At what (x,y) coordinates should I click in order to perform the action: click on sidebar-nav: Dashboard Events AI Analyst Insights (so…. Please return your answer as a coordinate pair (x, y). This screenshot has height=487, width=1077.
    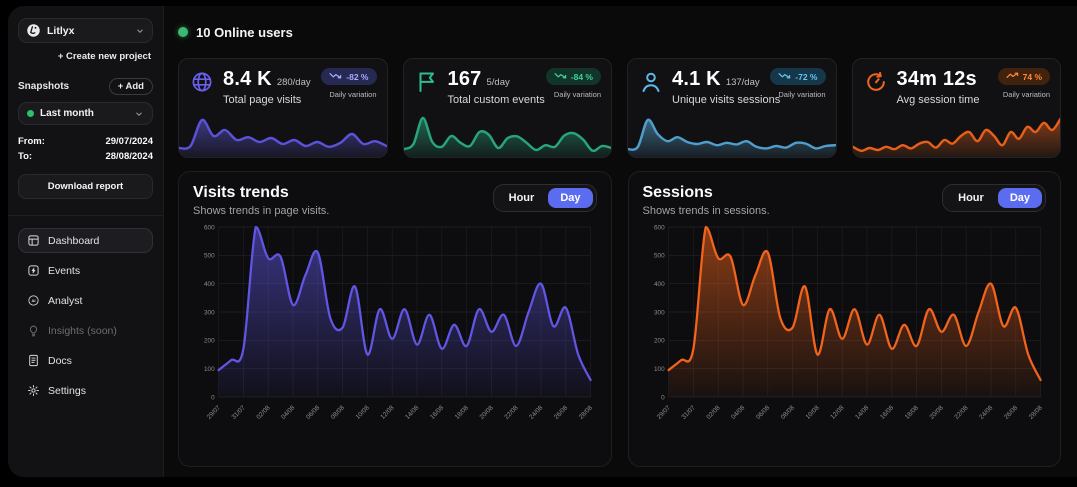
    Looking at the image, I should click on (85, 318).